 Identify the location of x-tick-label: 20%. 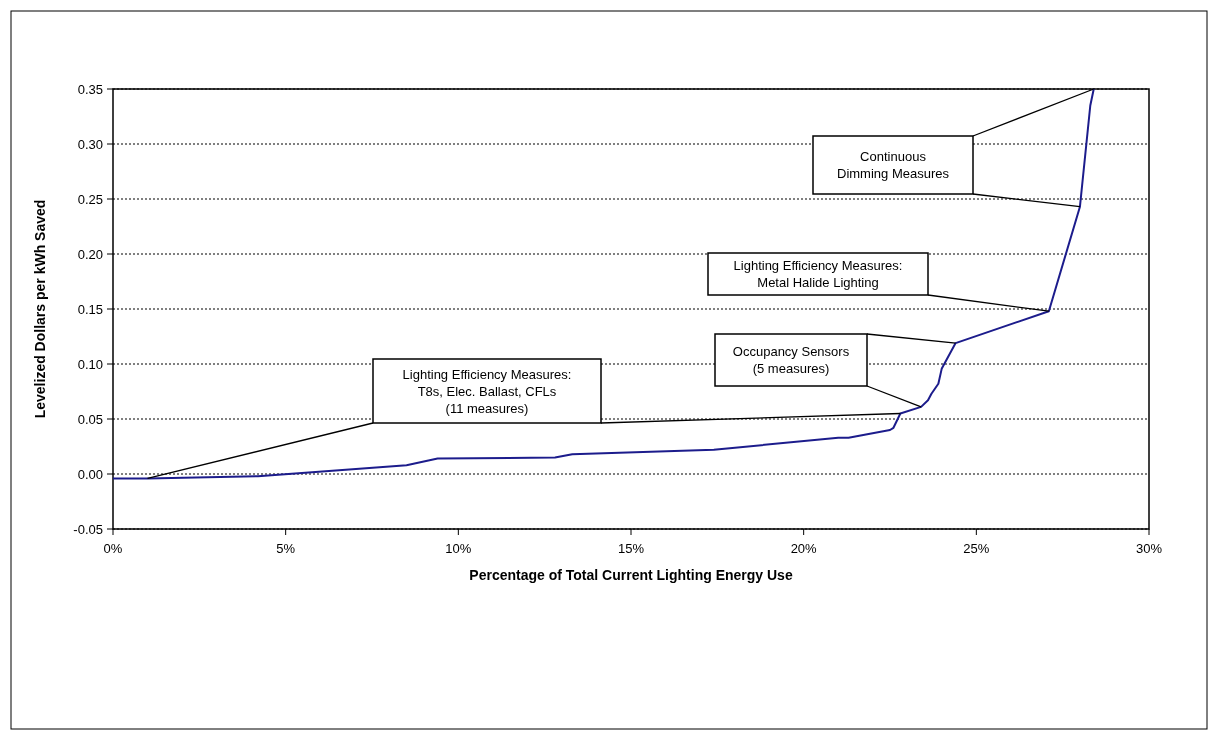
(804, 548).